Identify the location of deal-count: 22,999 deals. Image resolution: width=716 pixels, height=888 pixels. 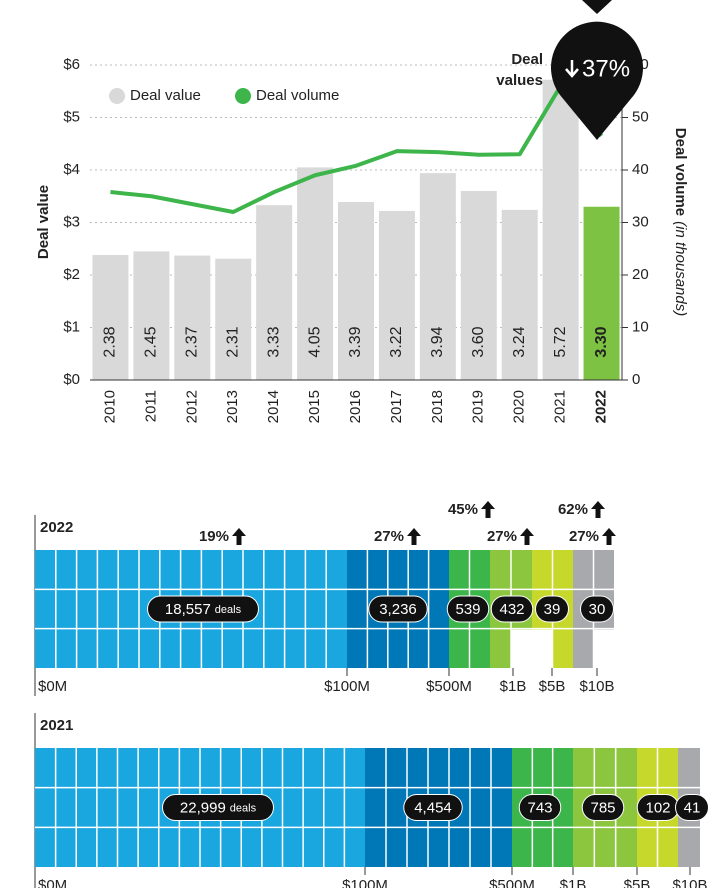
(218, 807).